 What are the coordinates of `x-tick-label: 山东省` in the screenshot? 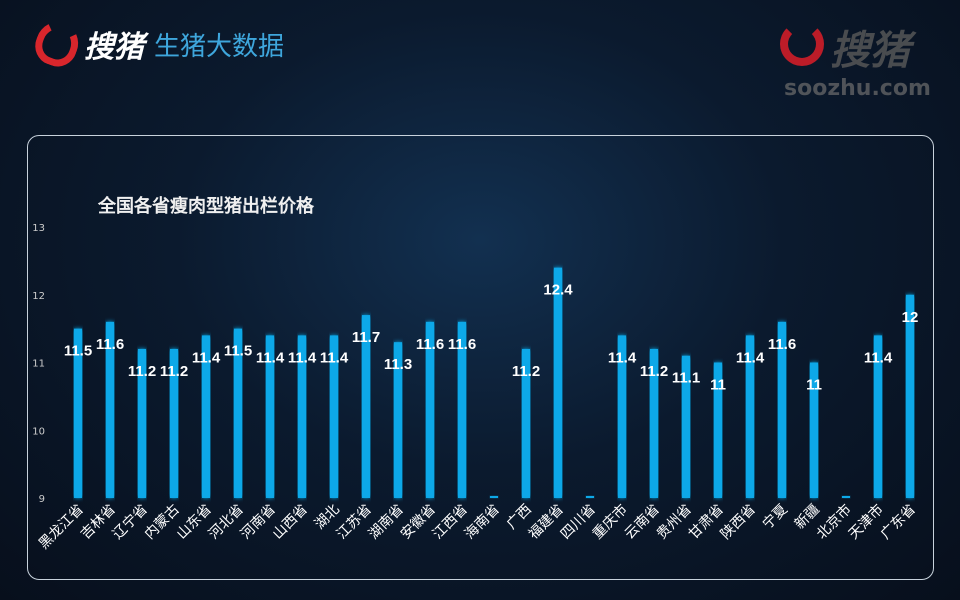 It's located at (194, 522).